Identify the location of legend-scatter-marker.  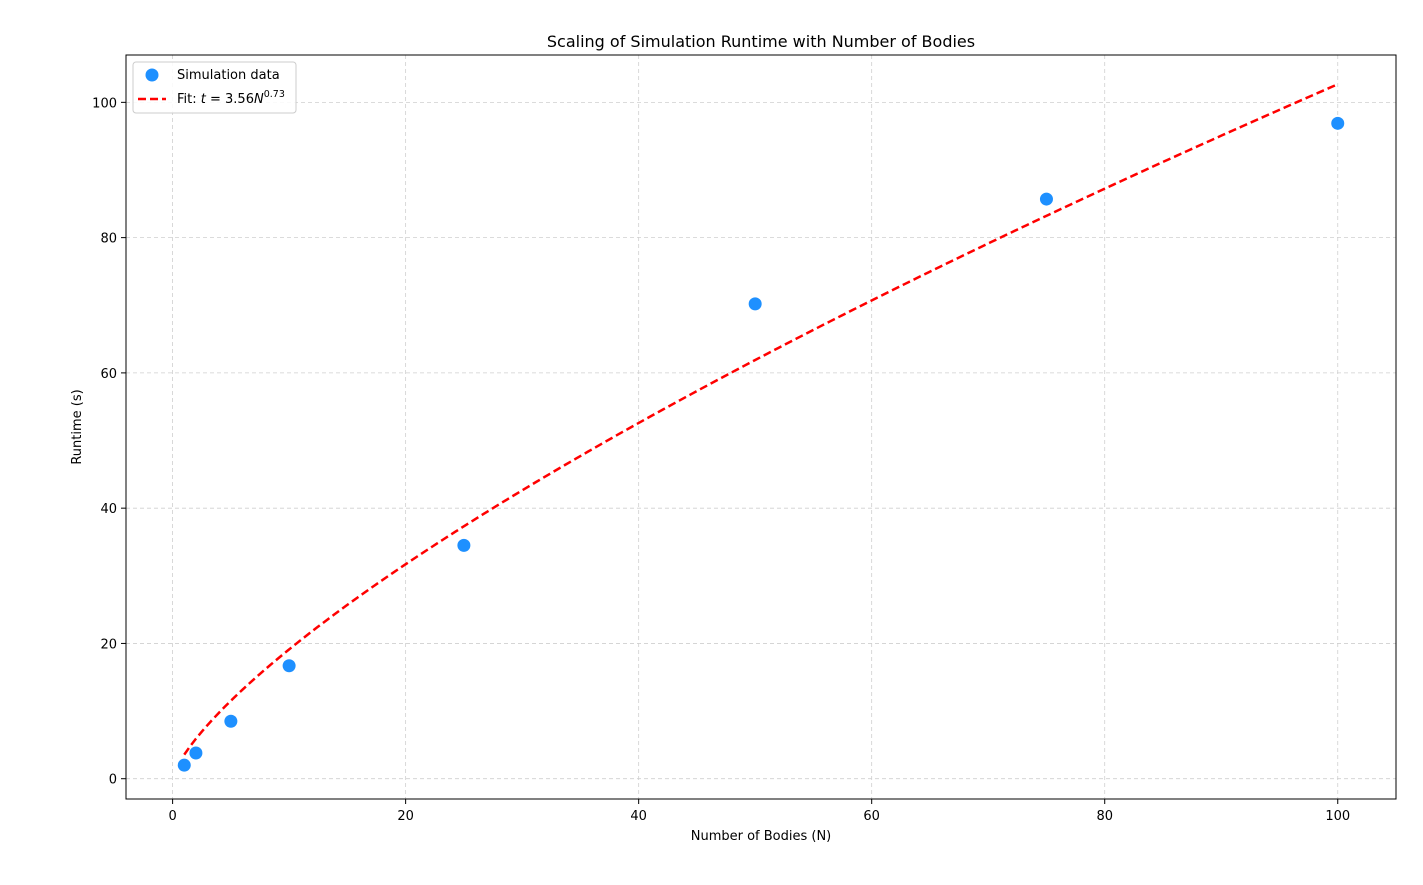
(152, 75).